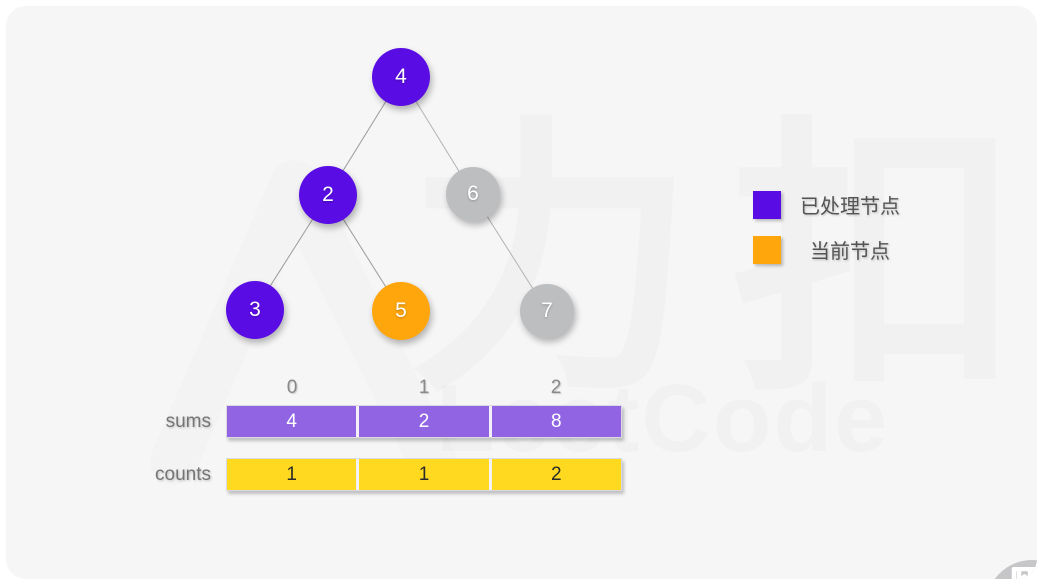 The width and height of the screenshot is (1043, 587). I want to click on tree-node-2-value: 2, so click(328, 194).